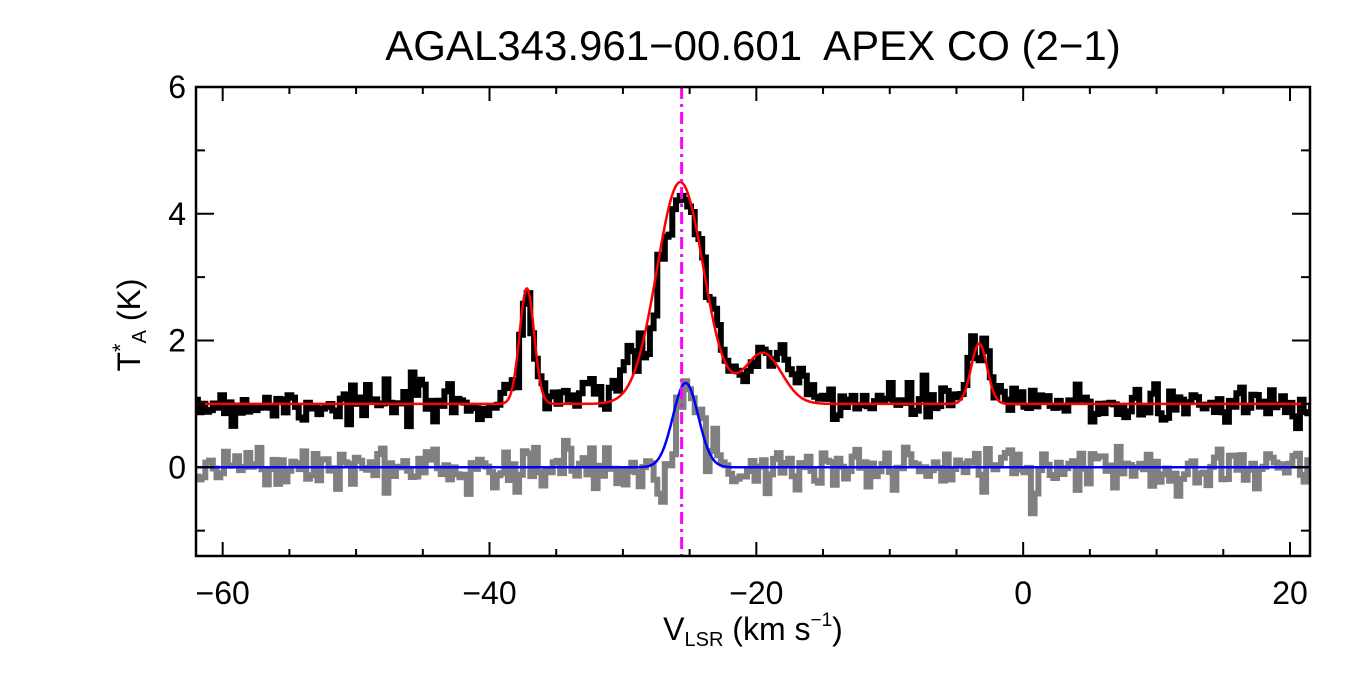  What do you see at coordinates (821, 620) in the screenshot?
I see `x-axis-label-sup: −1` at bounding box center [821, 620].